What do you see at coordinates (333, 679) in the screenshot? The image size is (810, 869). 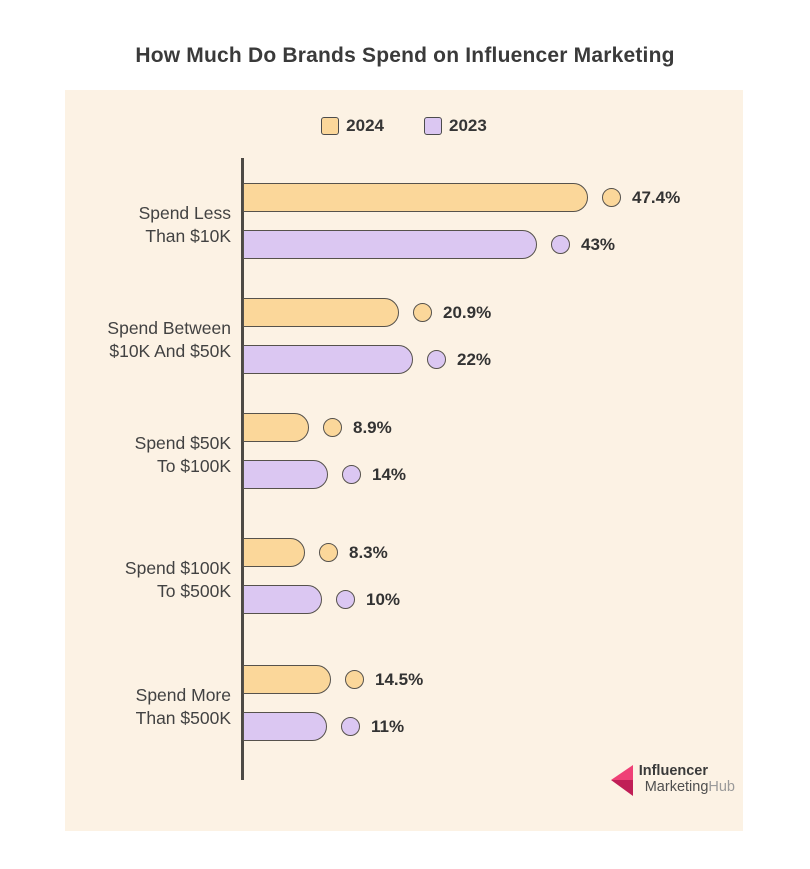 I see `bar-row-2024: 14.5%` at bounding box center [333, 679].